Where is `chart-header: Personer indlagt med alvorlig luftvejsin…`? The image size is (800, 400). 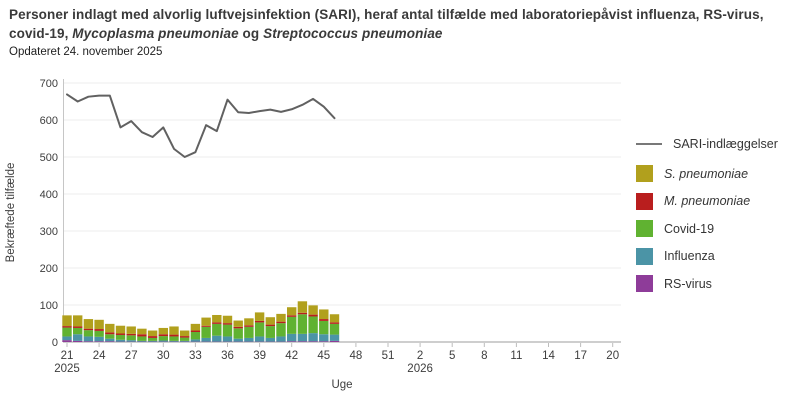
chart-header: Personer indlagt med alvorlig luftvejsin… is located at coordinates (399, 31).